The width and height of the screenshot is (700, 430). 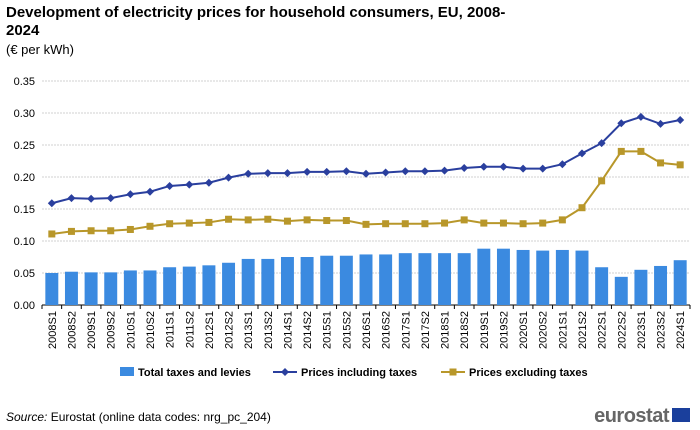 What do you see at coordinates (347, 330) in the screenshot?
I see `x-tick-label: 2015S2` at bounding box center [347, 330].